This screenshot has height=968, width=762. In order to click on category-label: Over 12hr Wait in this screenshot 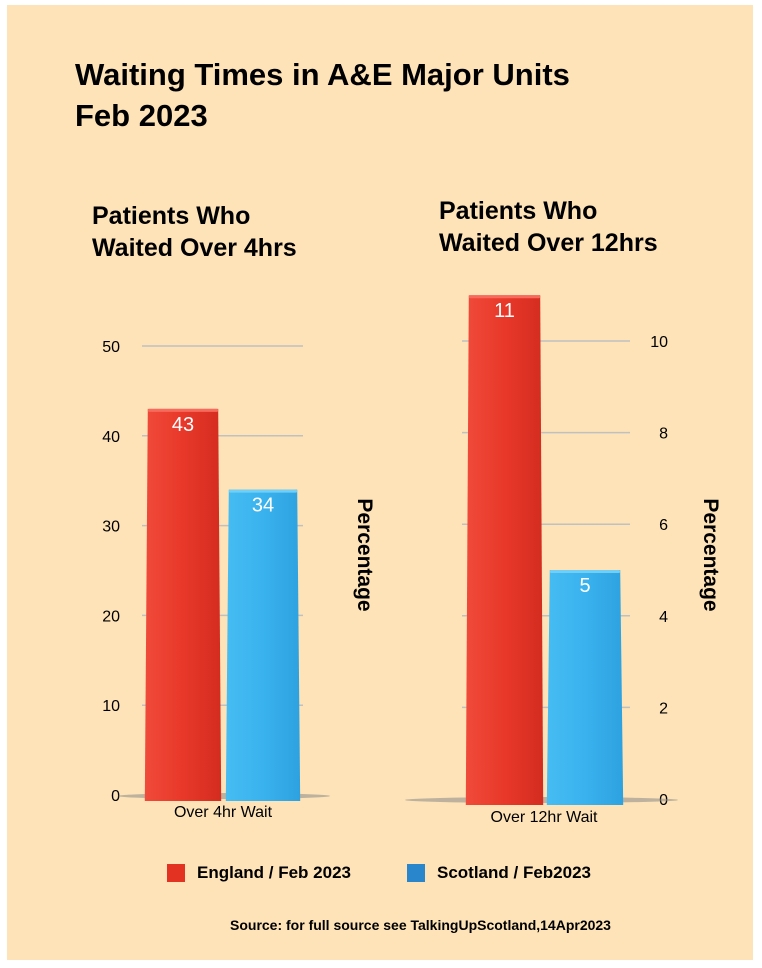, I will do `click(545, 817)`.